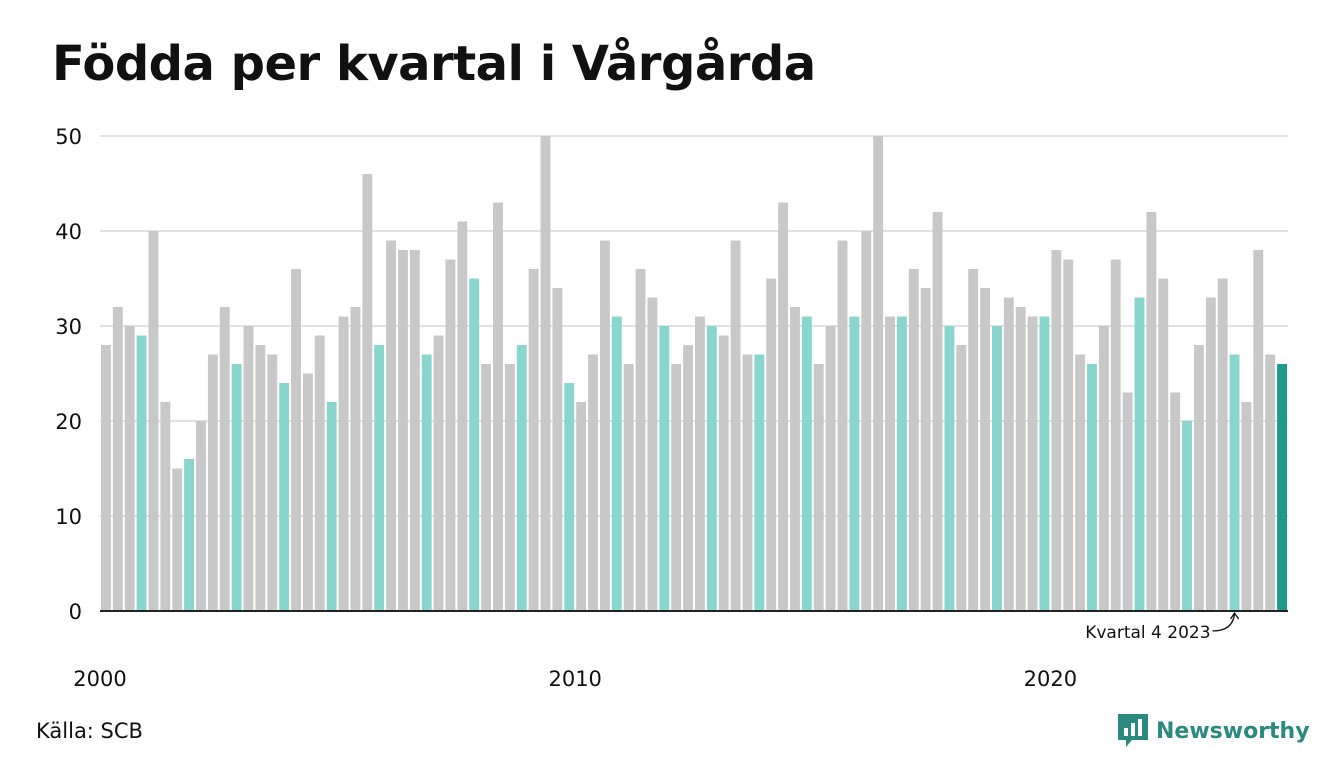 The image size is (1340, 780). Describe the element at coordinates (68, 422) in the screenshot. I see `y-tick-label: 20` at that location.